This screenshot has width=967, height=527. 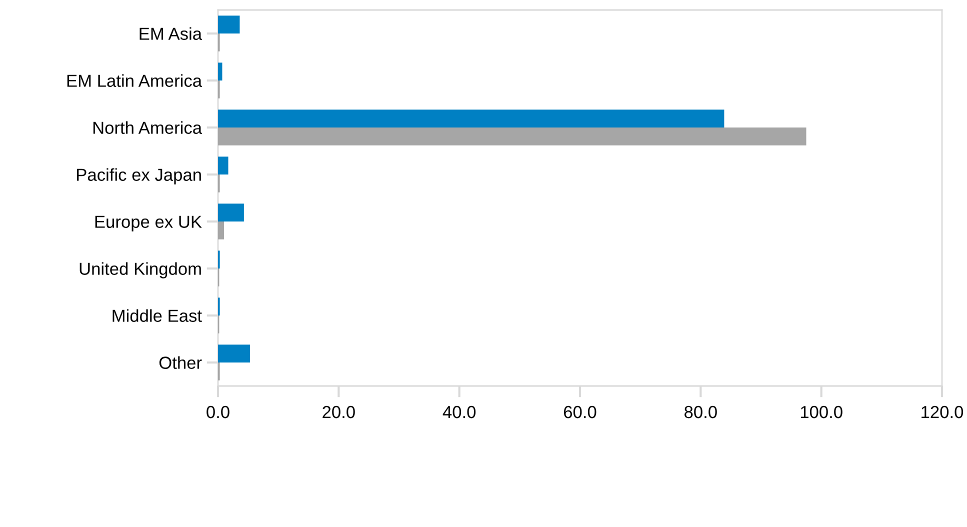 I want to click on x-tick-label: 100.0, so click(x=821, y=412).